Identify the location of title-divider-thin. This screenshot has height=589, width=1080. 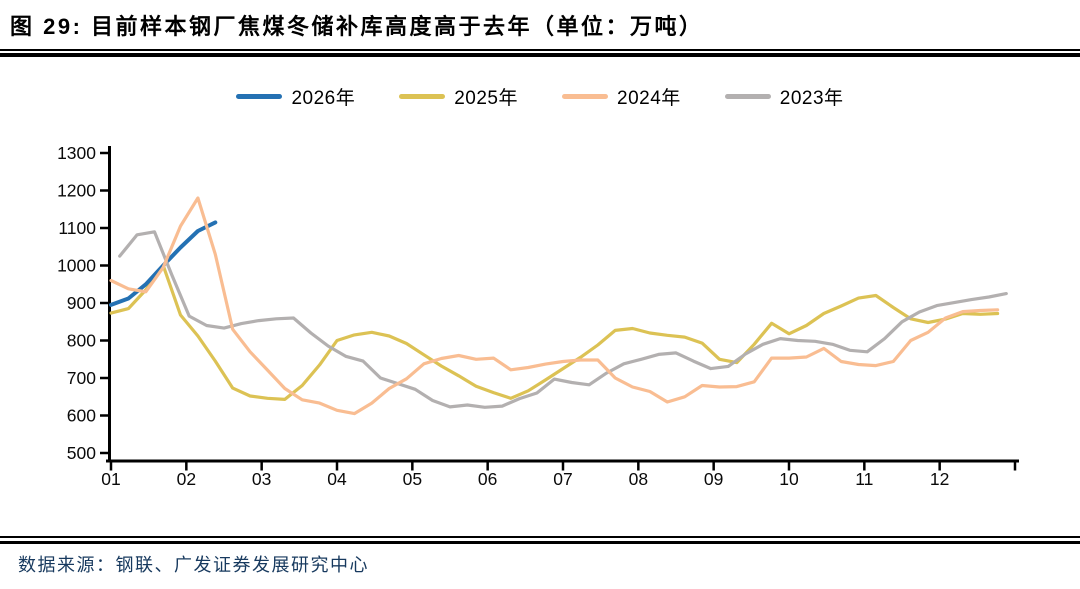
(540, 50).